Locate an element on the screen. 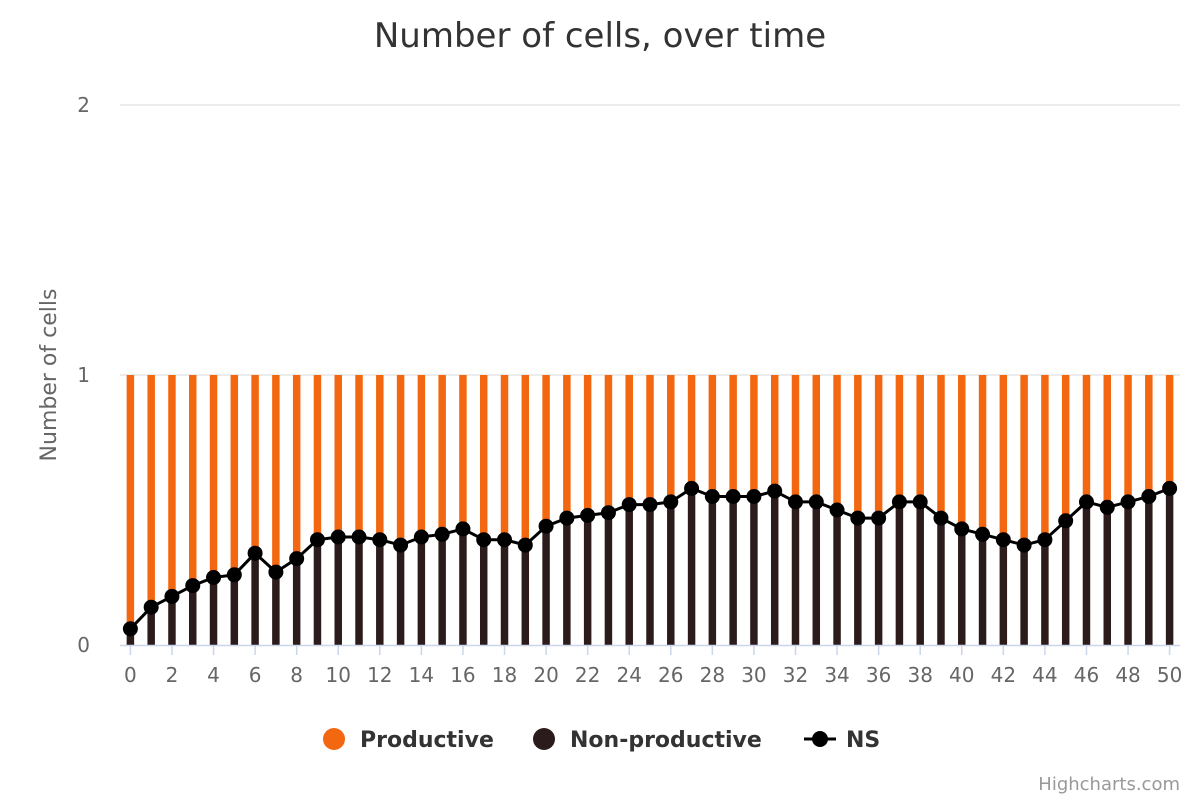  legend-item-productive: Productive is located at coordinates (408, 740).